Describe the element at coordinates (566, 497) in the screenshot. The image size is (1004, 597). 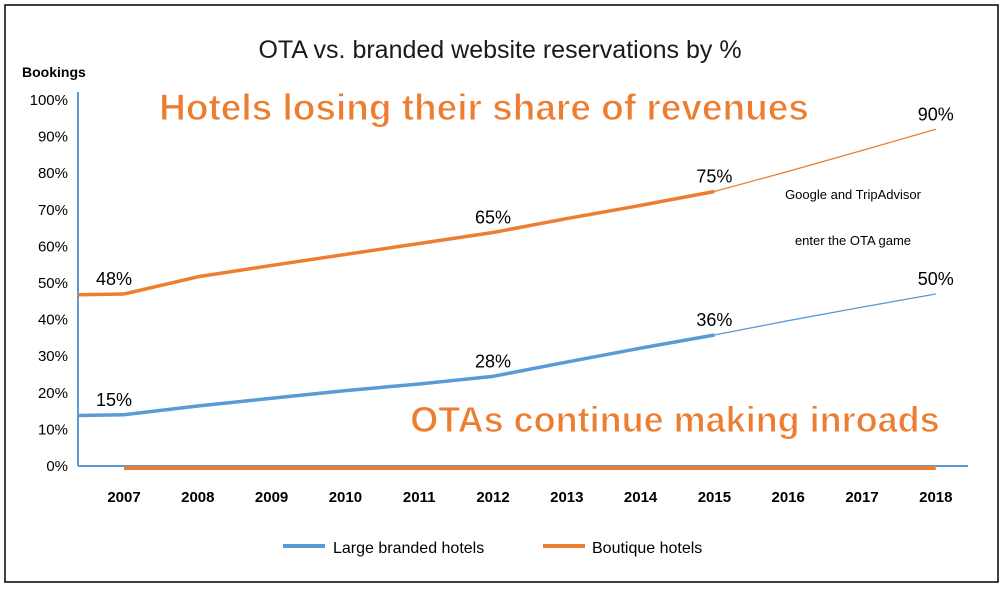
I see `x-tick-label: 2013` at that location.